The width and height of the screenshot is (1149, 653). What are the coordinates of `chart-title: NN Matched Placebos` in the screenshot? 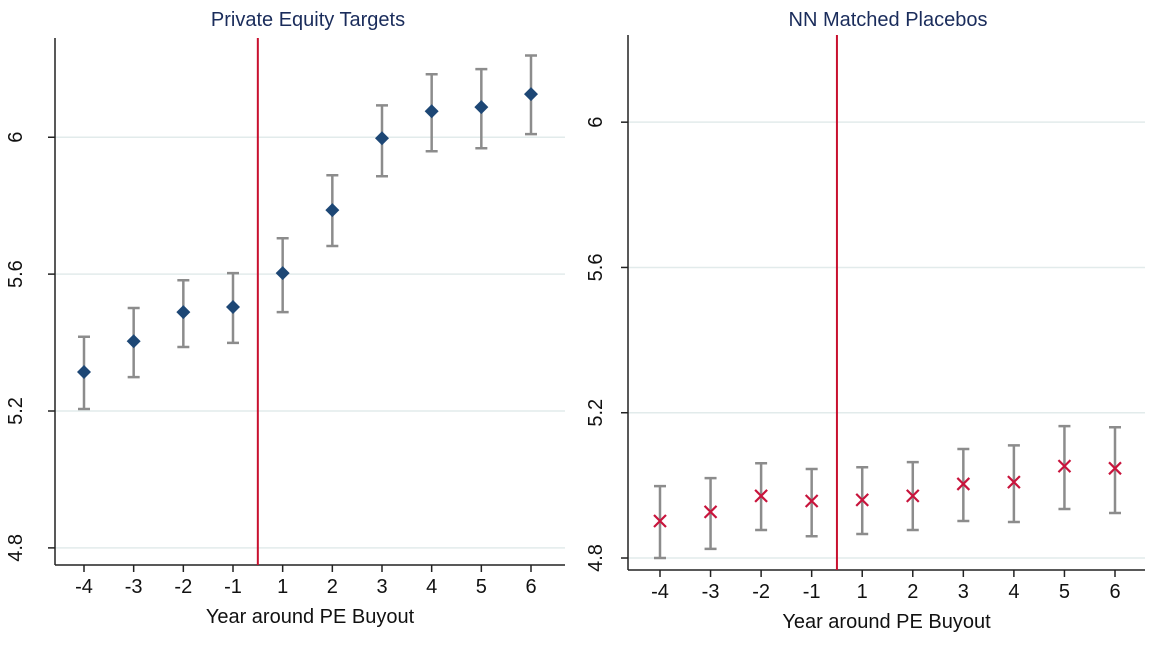 It's located at (888, 20).